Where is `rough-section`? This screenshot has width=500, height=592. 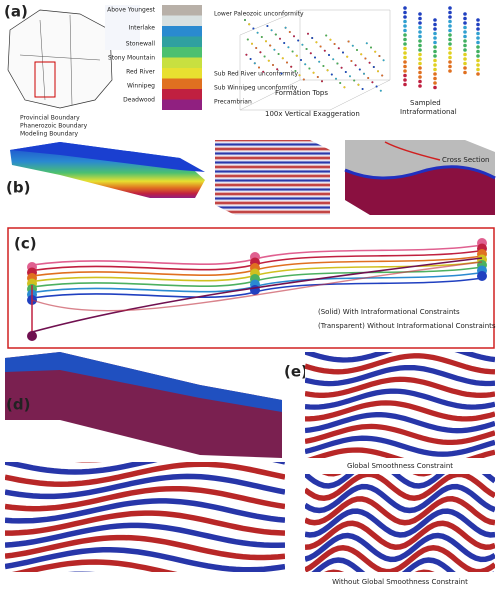
rough-section is located at coordinates (400, 523).